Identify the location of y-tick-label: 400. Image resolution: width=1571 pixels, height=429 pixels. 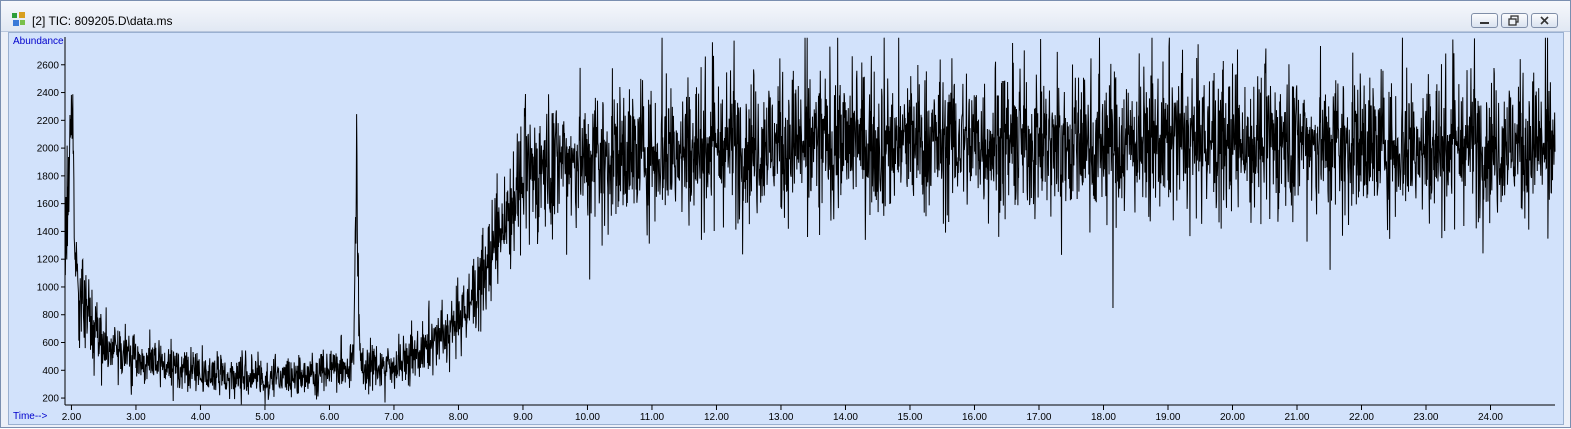
(50, 371).